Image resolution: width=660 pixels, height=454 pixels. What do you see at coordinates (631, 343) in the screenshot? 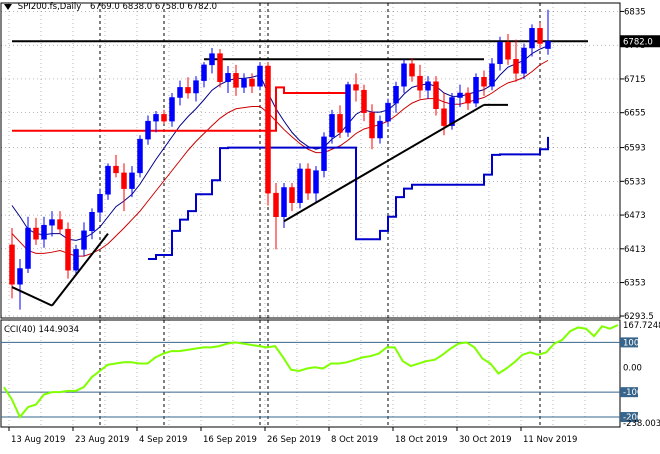
I see `cci-tick-label: 100` at bounding box center [631, 343].